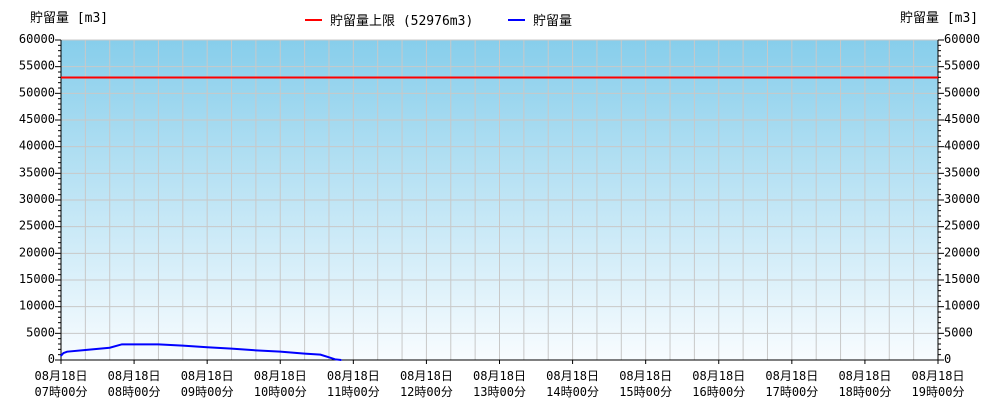 This screenshot has width=1000, height=400. What do you see at coordinates (401, 21) in the screenshot?
I see `legend-label: 貯留量上限 (52976m3)` at bounding box center [401, 21].